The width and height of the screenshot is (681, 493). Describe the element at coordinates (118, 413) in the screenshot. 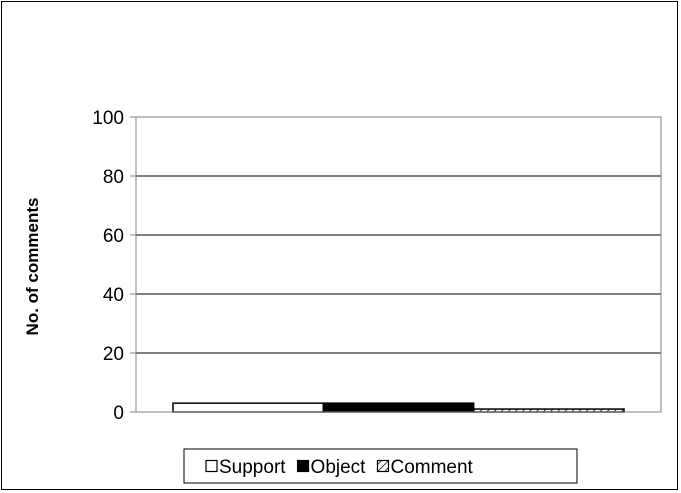

I see `y-tick-label: 0` at that location.